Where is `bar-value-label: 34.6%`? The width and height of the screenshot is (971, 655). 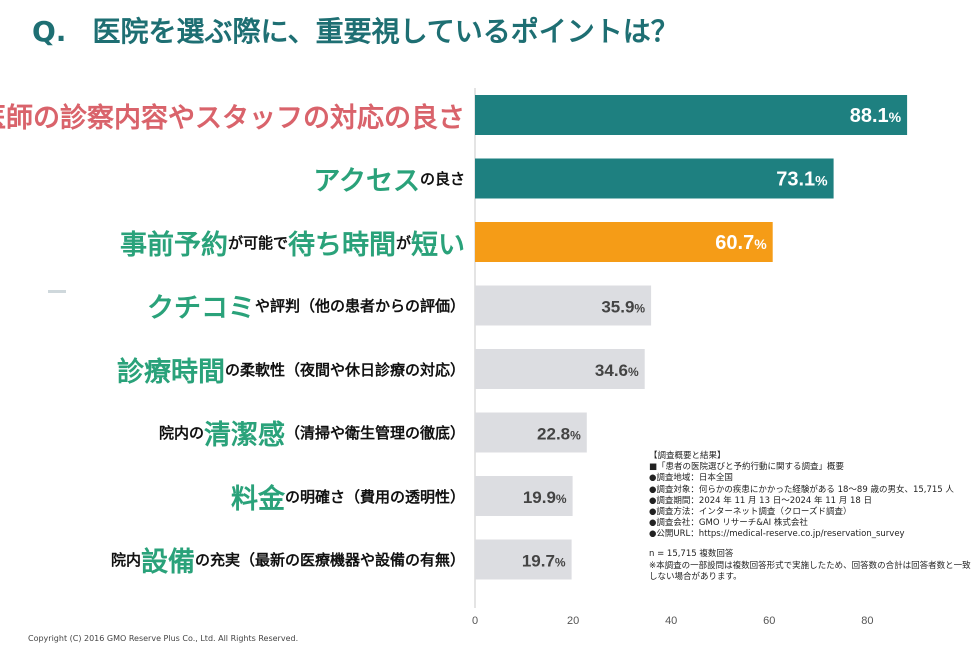
bar-value-label: 34.6% is located at coordinates (617, 370).